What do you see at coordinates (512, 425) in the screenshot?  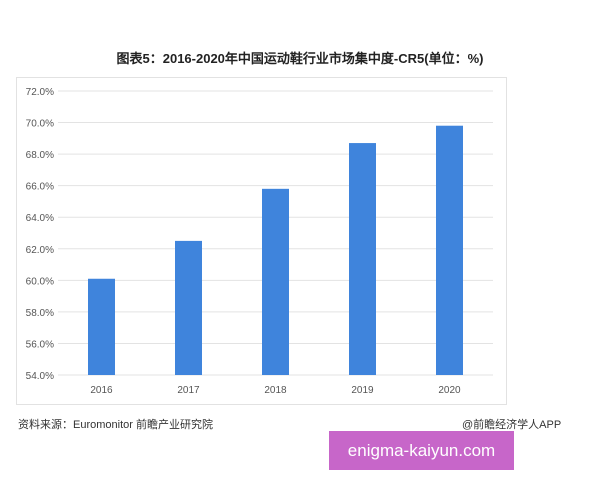 I see `credit-note: @前瞻经济学人APP` at bounding box center [512, 425].